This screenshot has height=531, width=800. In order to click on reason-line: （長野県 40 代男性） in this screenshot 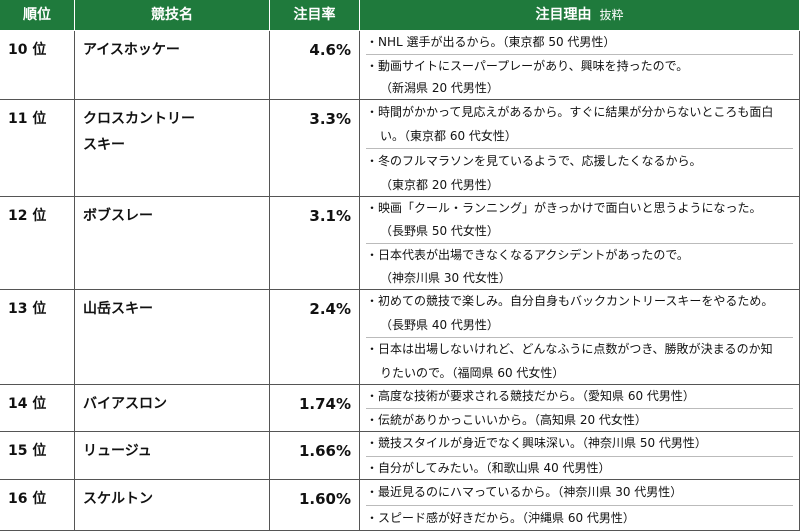, I will do `click(439, 324)`.